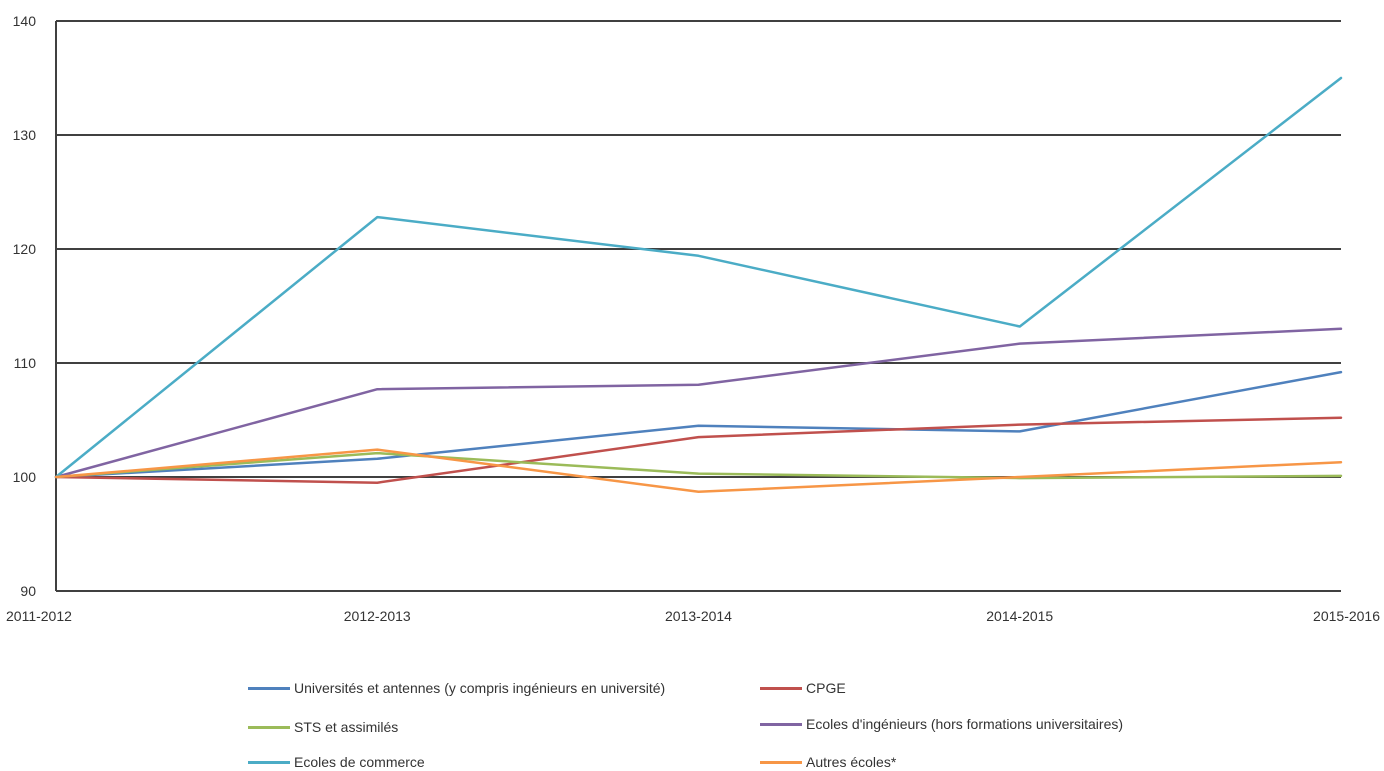 This screenshot has width=1384, height=771. What do you see at coordinates (698, 465) in the screenshot?
I see `series-line-sts-et-assimiles` at bounding box center [698, 465].